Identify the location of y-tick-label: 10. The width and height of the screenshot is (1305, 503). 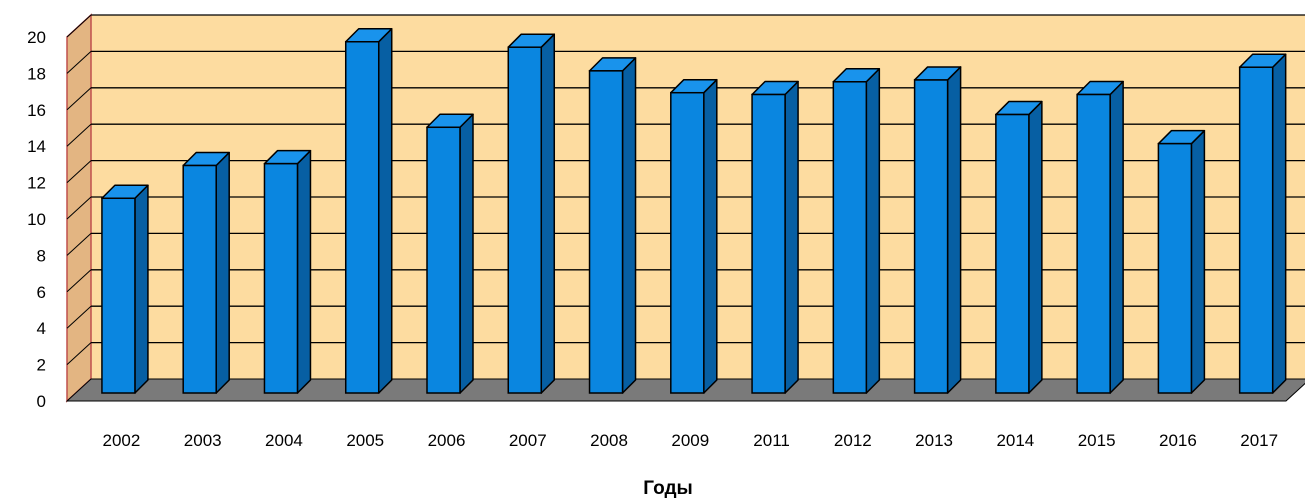
(36, 219).